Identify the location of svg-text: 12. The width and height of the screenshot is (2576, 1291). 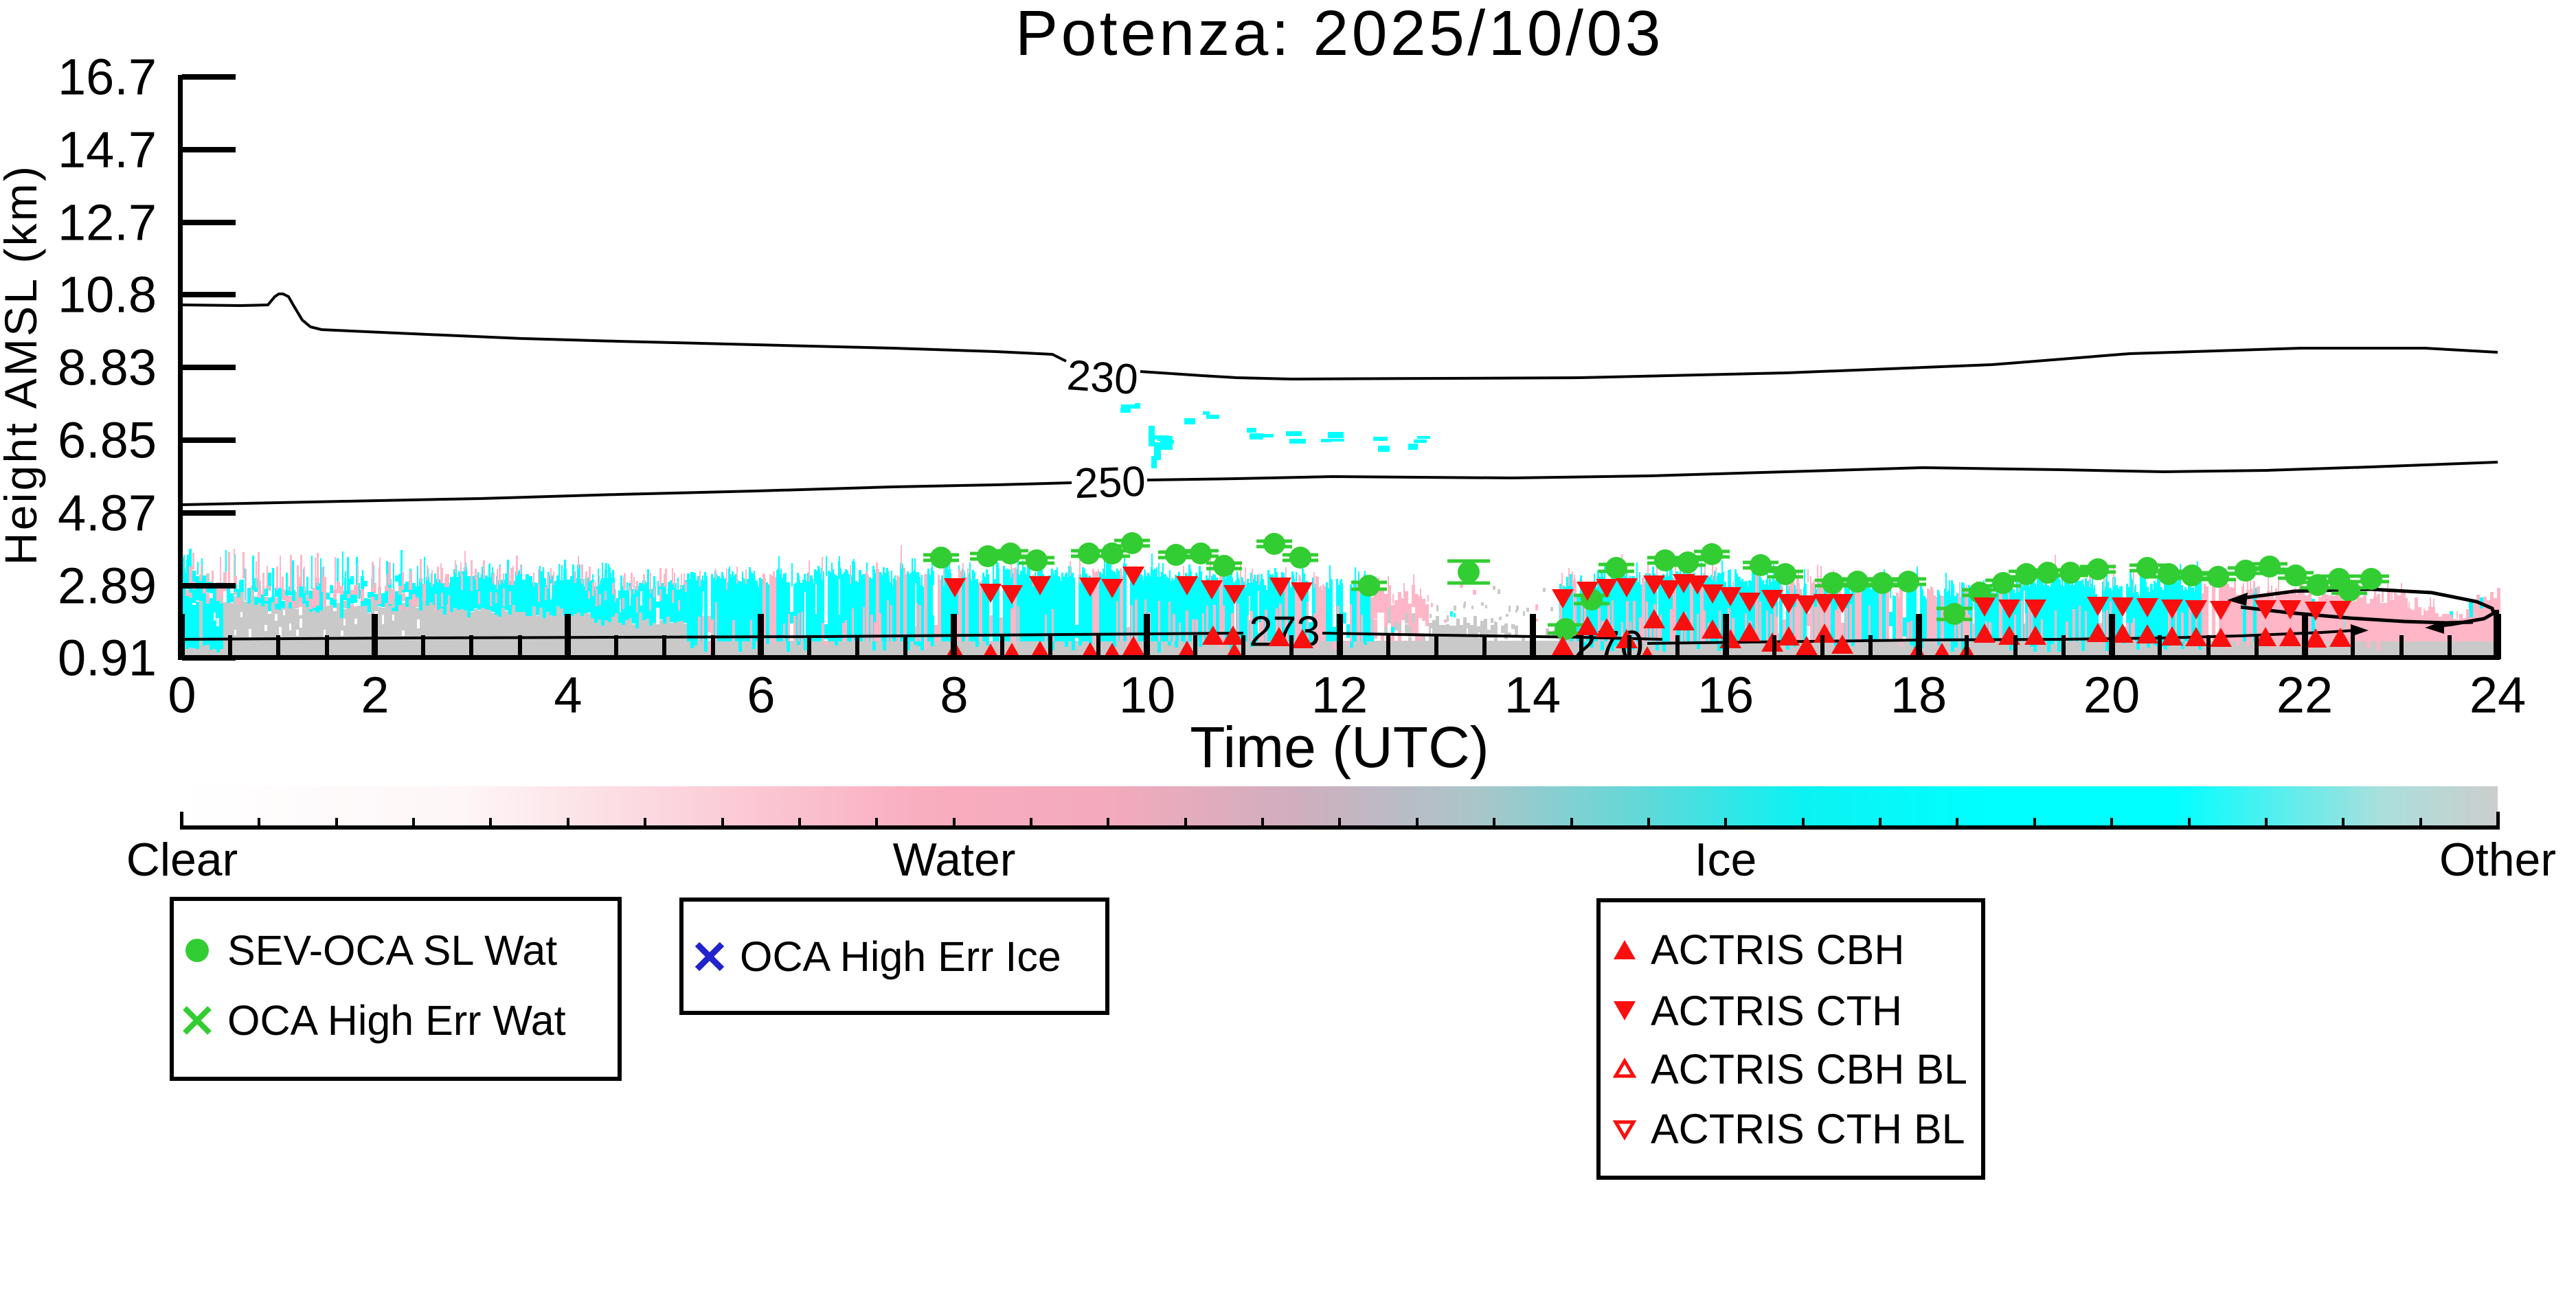
(1339, 696).